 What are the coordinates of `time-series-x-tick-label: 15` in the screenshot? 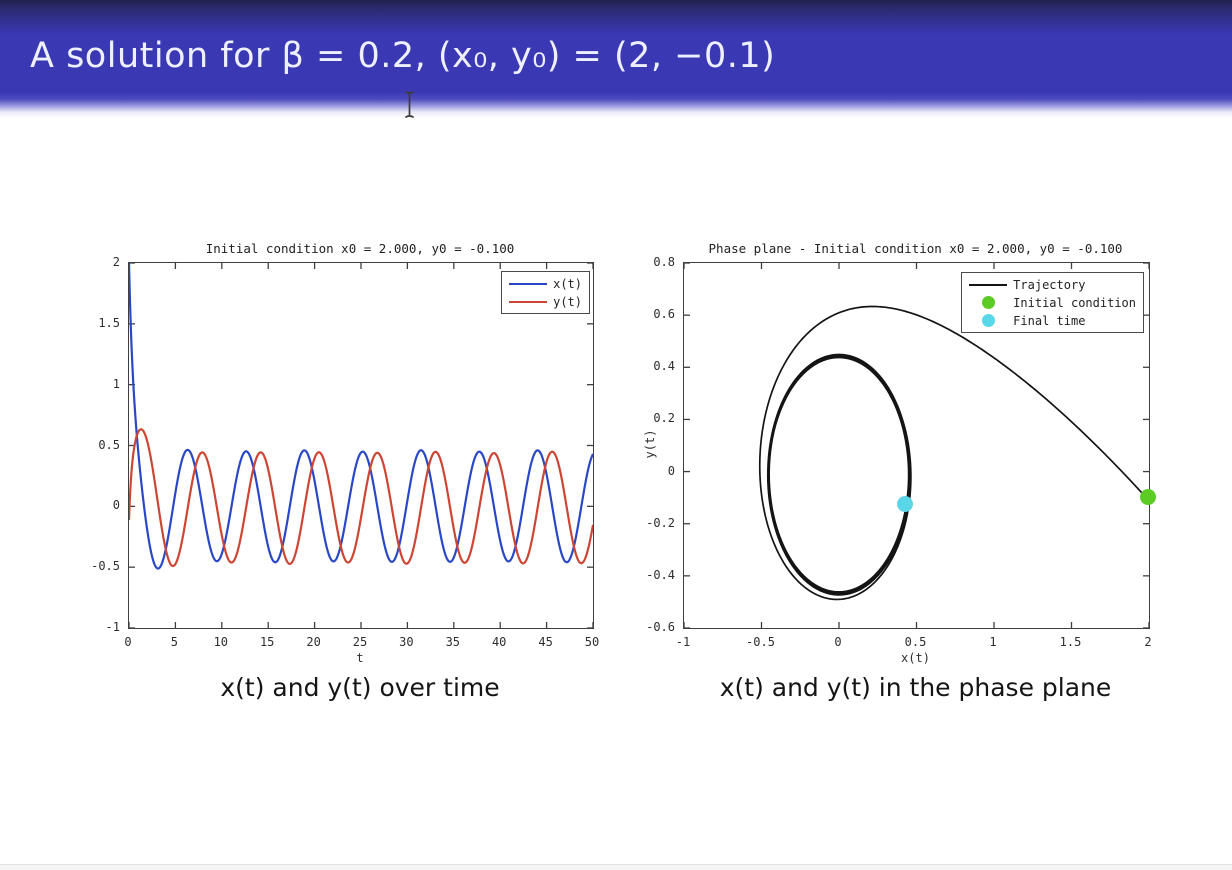 It's located at (267, 642).